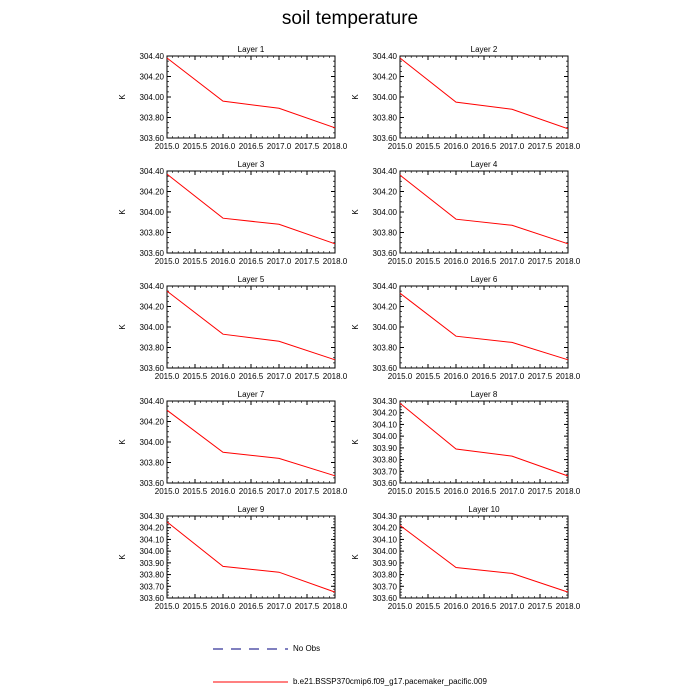 Image resolution: width=700 pixels, height=700 pixels. Describe the element at coordinates (152, 442) in the screenshot. I see `layer-7-ytick-label: 304.00` at that location.